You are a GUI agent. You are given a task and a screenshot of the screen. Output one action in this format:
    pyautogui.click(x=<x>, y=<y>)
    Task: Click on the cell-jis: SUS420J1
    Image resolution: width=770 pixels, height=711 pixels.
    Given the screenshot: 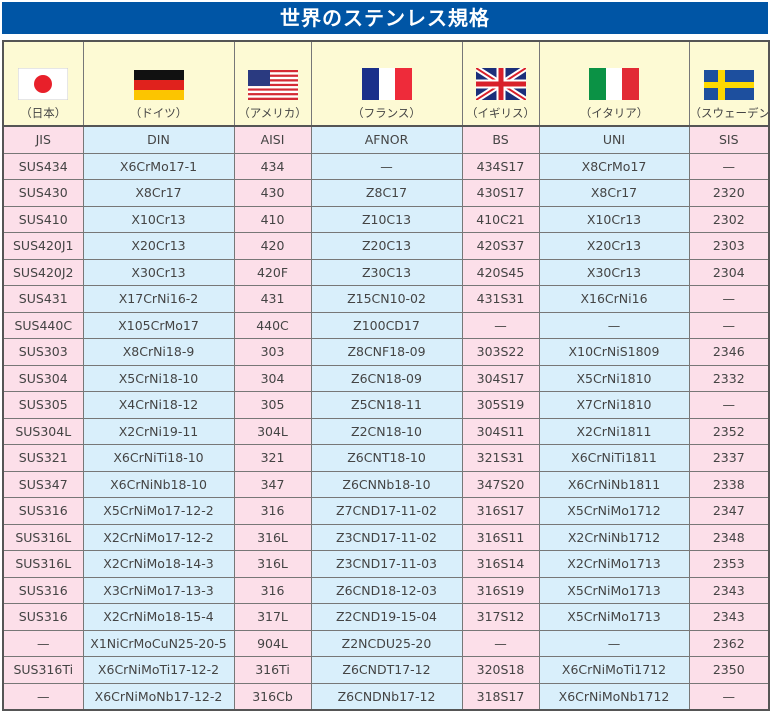 What is the action you would take?
    pyautogui.click(x=43, y=246)
    